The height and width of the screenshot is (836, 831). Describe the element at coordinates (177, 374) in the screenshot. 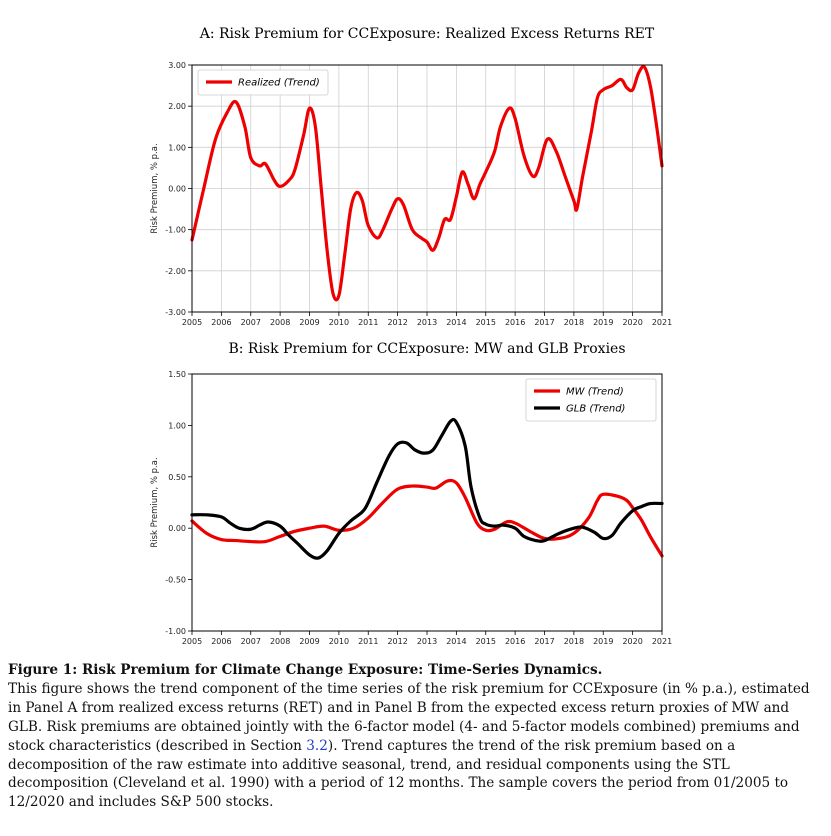

I see `y-tick-label: 1.50` at that location.